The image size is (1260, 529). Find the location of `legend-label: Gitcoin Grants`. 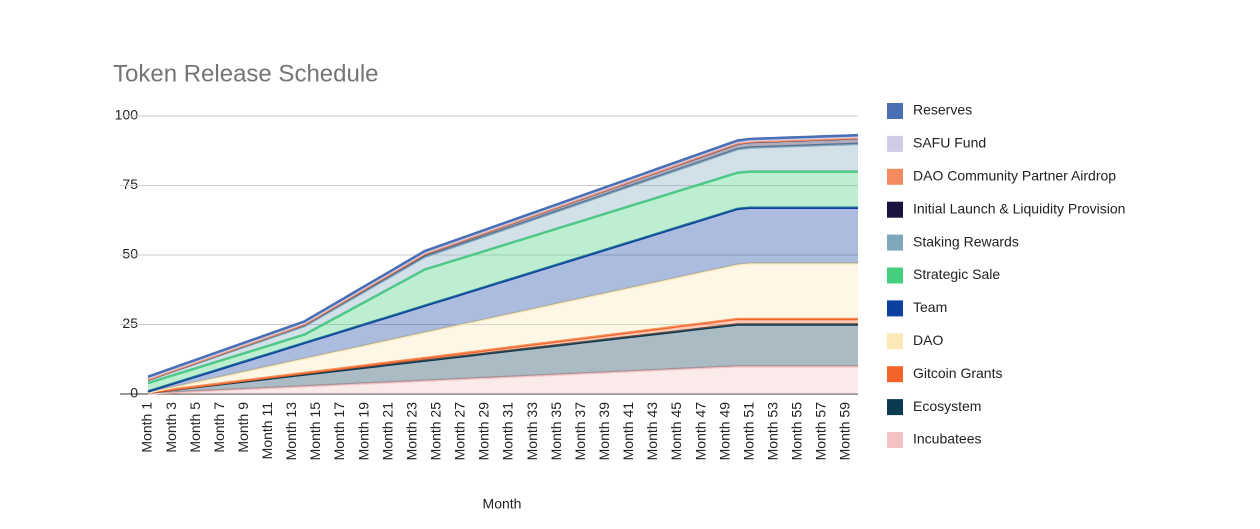

legend-label: Gitcoin Grants is located at coordinates (957, 373).